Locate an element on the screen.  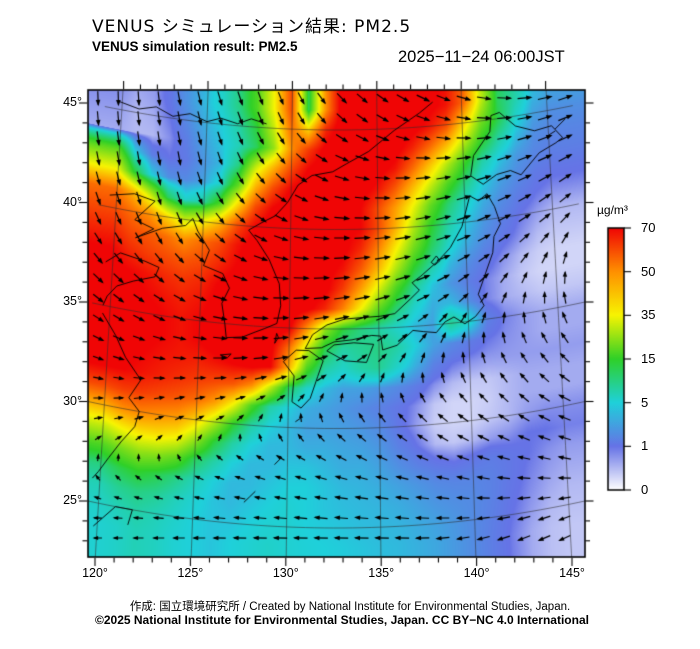
lon-tick-label: 130° is located at coordinates (285, 573).